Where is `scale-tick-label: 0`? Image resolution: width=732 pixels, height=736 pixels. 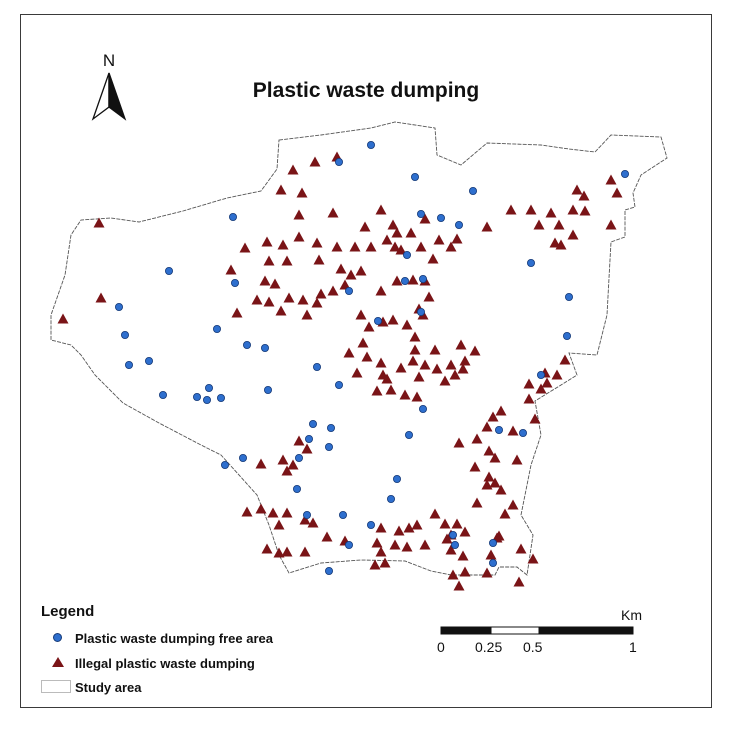
scale-tick-label: 0 is located at coordinates (441, 647).